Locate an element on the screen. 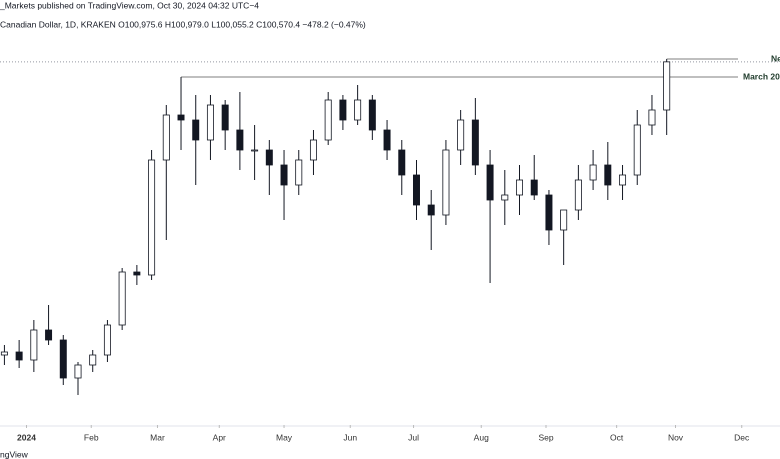 This screenshot has width=780, height=459. x-tick-label: Aug is located at coordinates (481, 437).